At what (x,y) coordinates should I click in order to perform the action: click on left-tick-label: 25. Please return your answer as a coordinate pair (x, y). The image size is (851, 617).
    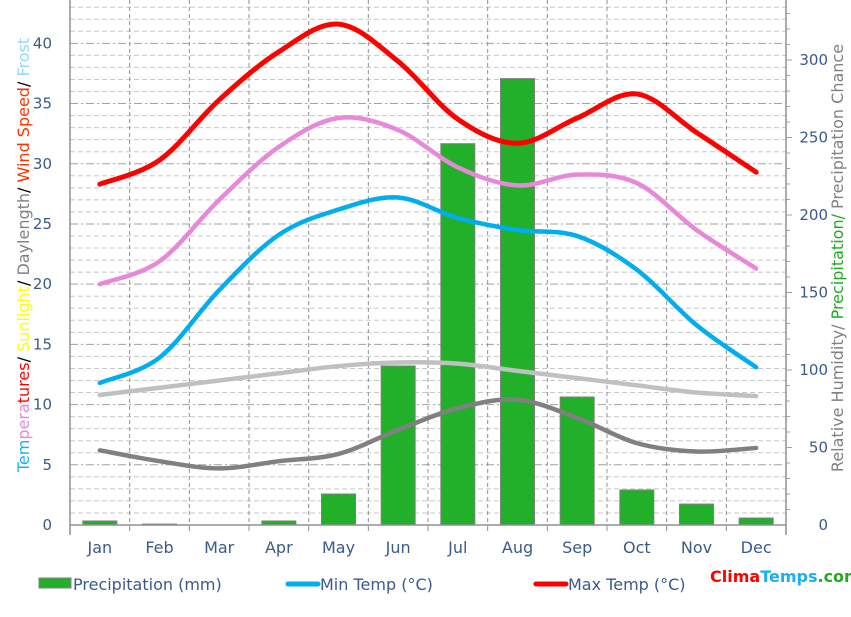
    Looking at the image, I should click on (42, 224).